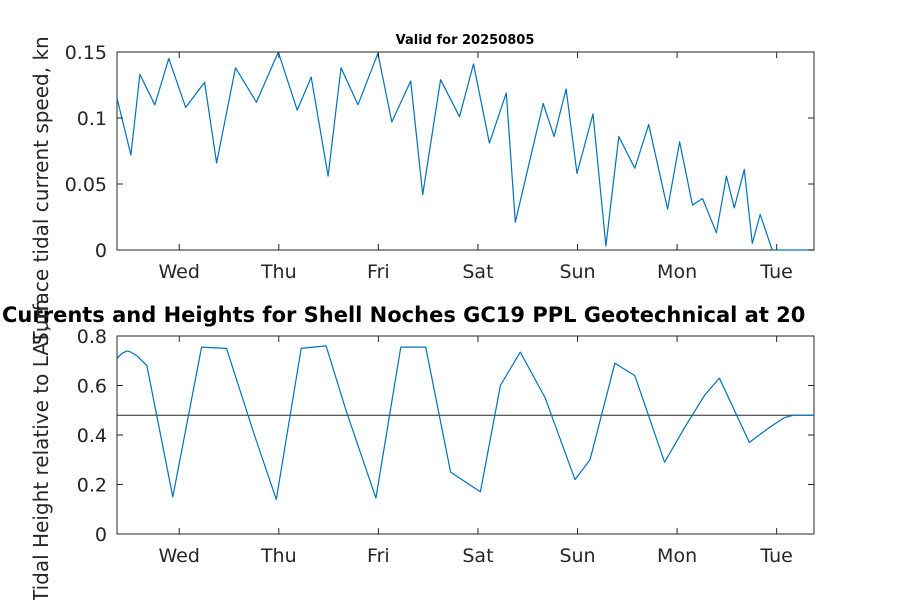 This screenshot has height=600, width=900. Describe the element at coordinates (775, 556) in the screenshot. I see `tidal-height-x-tick-label: Tue` at that location.